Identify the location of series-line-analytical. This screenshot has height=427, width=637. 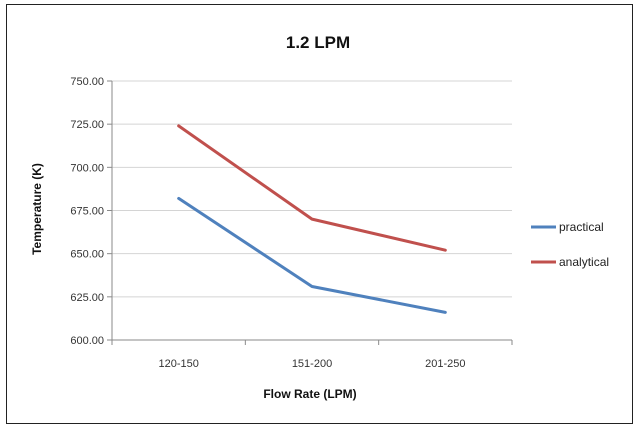
(312, 188).